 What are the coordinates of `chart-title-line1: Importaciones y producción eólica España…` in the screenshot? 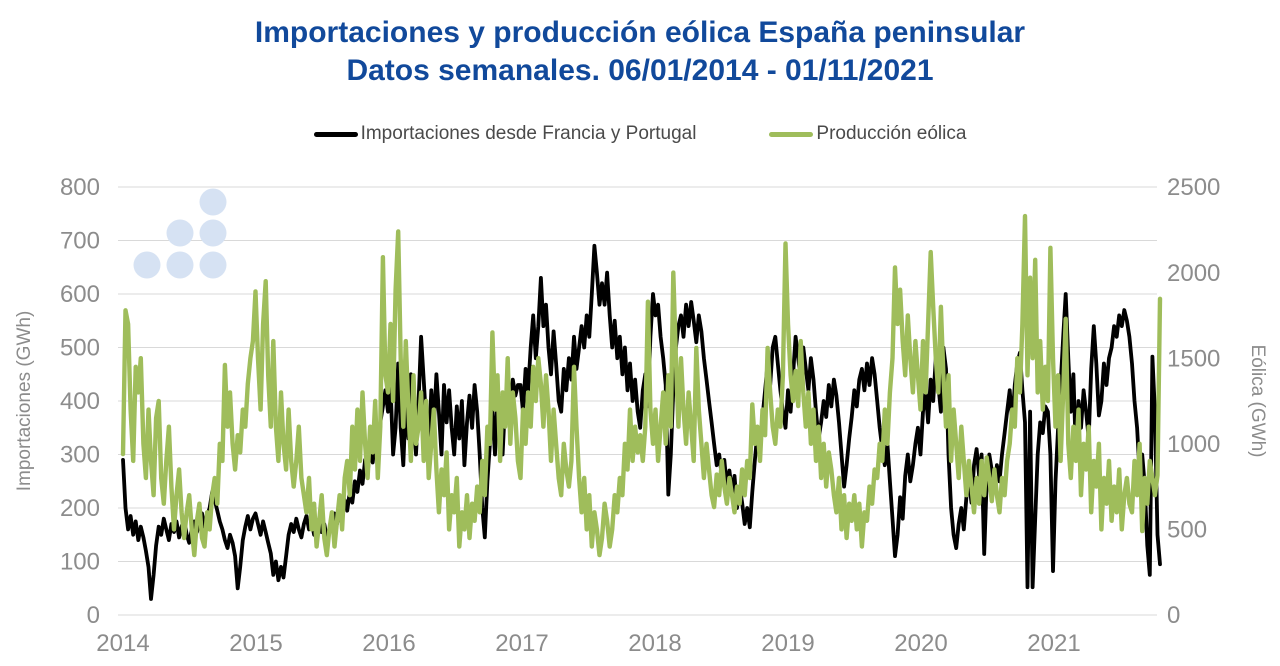 It's located at (640, 32).